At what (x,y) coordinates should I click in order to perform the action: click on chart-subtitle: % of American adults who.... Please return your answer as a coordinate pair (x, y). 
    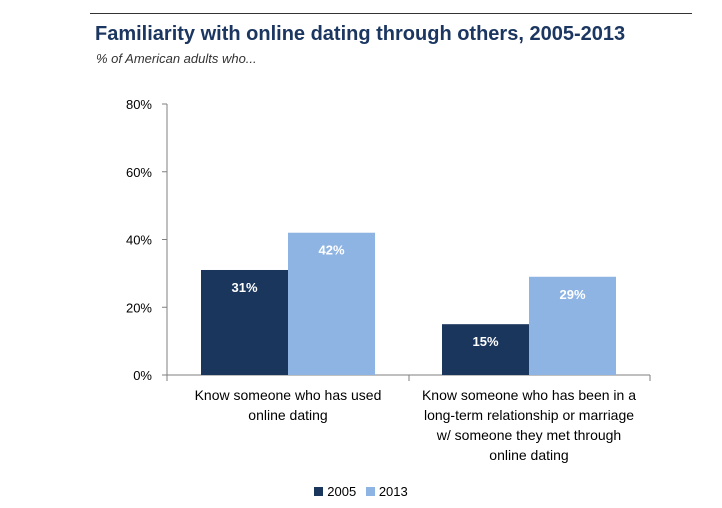
    Looking at the image, I should click on (176, 58).